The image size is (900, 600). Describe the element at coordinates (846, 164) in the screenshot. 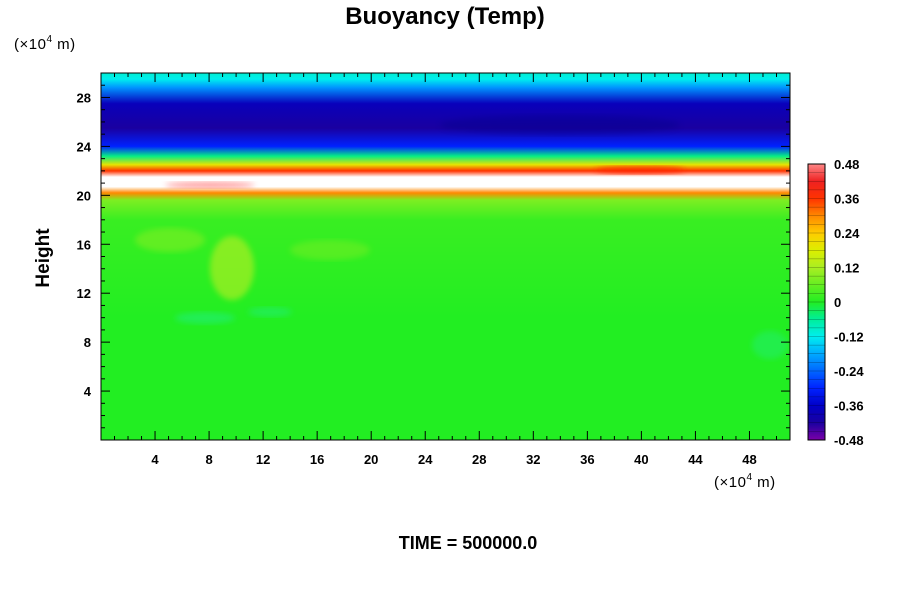

I see `colorbar-tick-label: 0.48` at that location.